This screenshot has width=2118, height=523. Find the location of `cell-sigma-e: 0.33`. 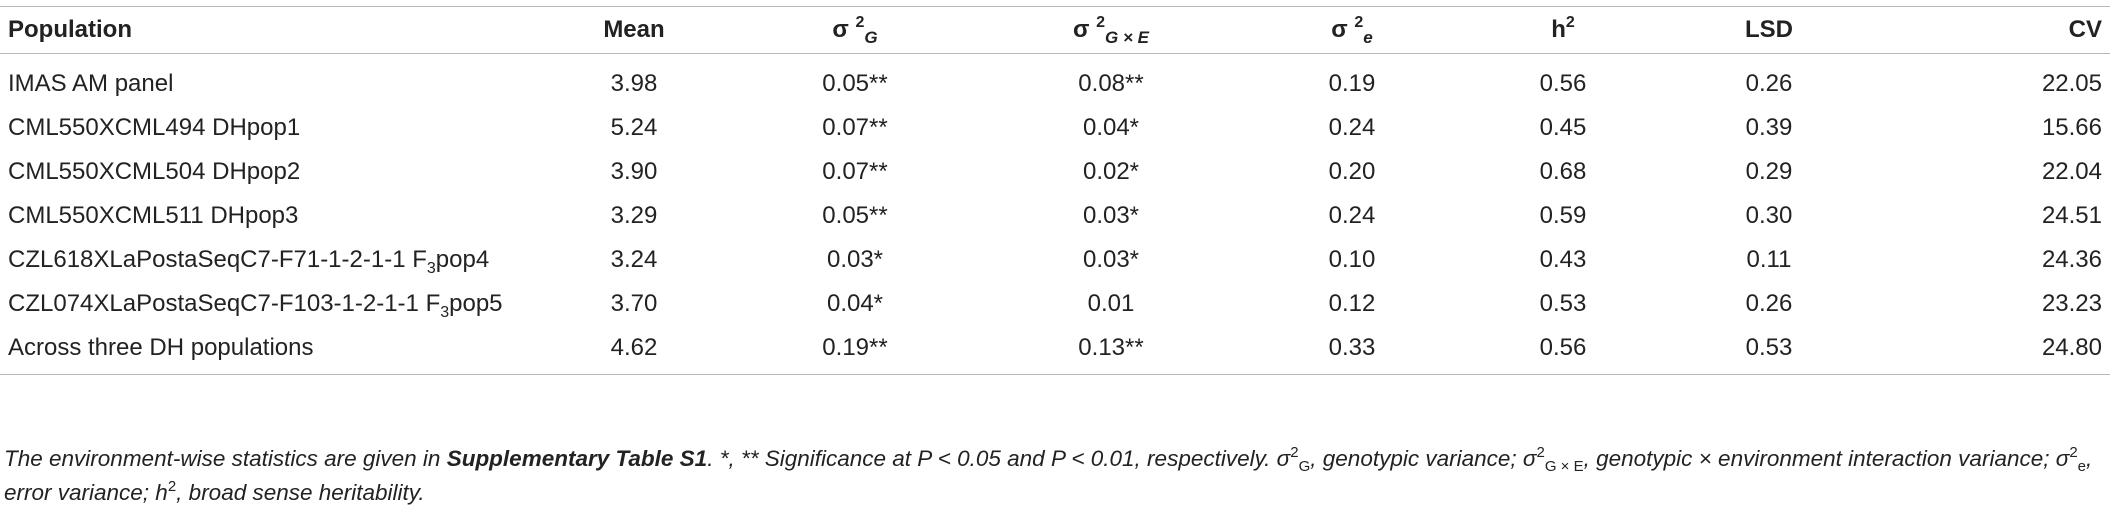

cell-sigma-e: 0.33 is located at coordinates (1352, 350).